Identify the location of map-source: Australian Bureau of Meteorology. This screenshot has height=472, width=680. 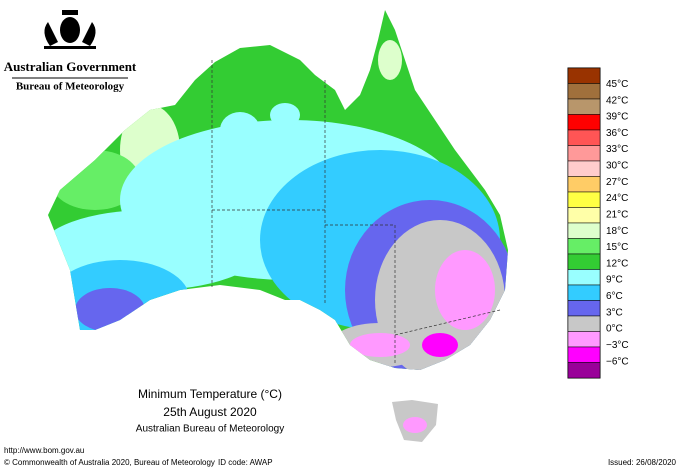
(210, 429).